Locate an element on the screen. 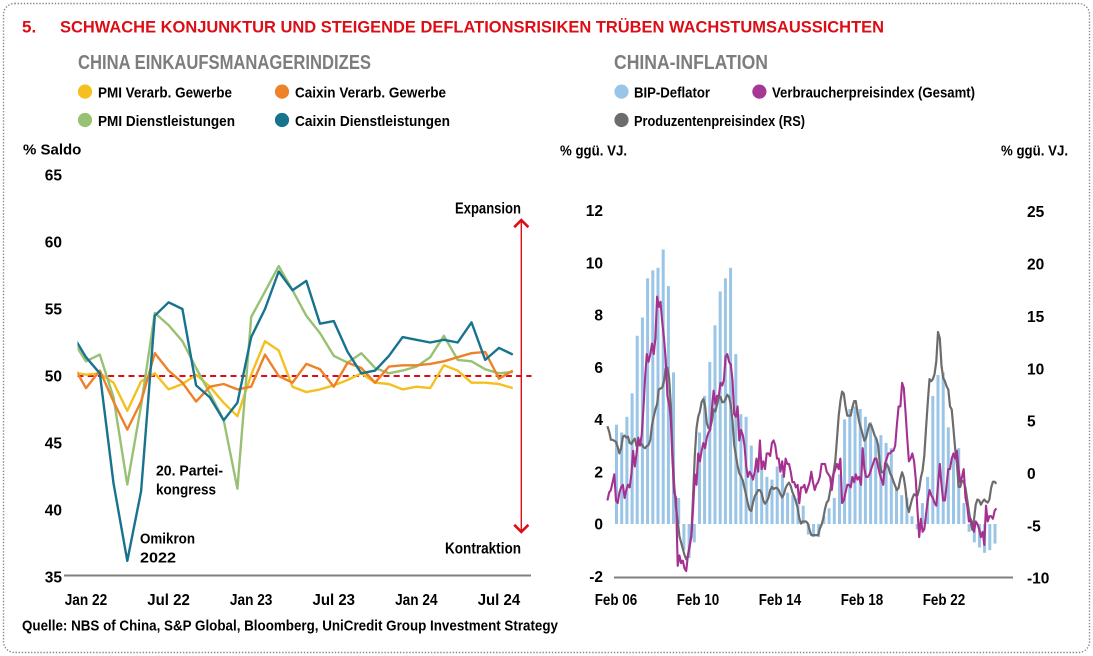 This screenshot has height=656, width=1093. svg-text: PMI Verarb. Gewerbe is located at coordinates (165, 92).